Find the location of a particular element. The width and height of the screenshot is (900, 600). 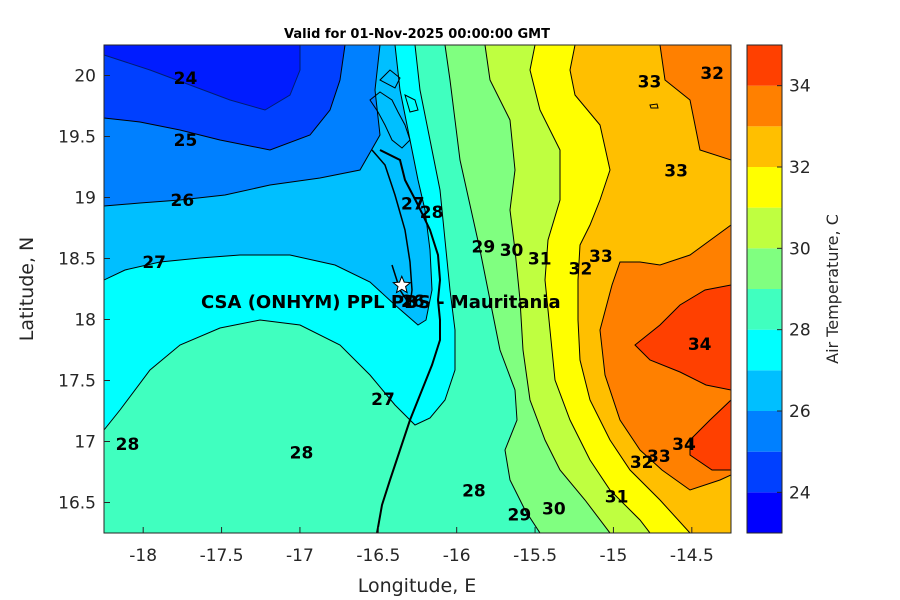

y-tick-label: 20 is located at coordinates (85, 77).